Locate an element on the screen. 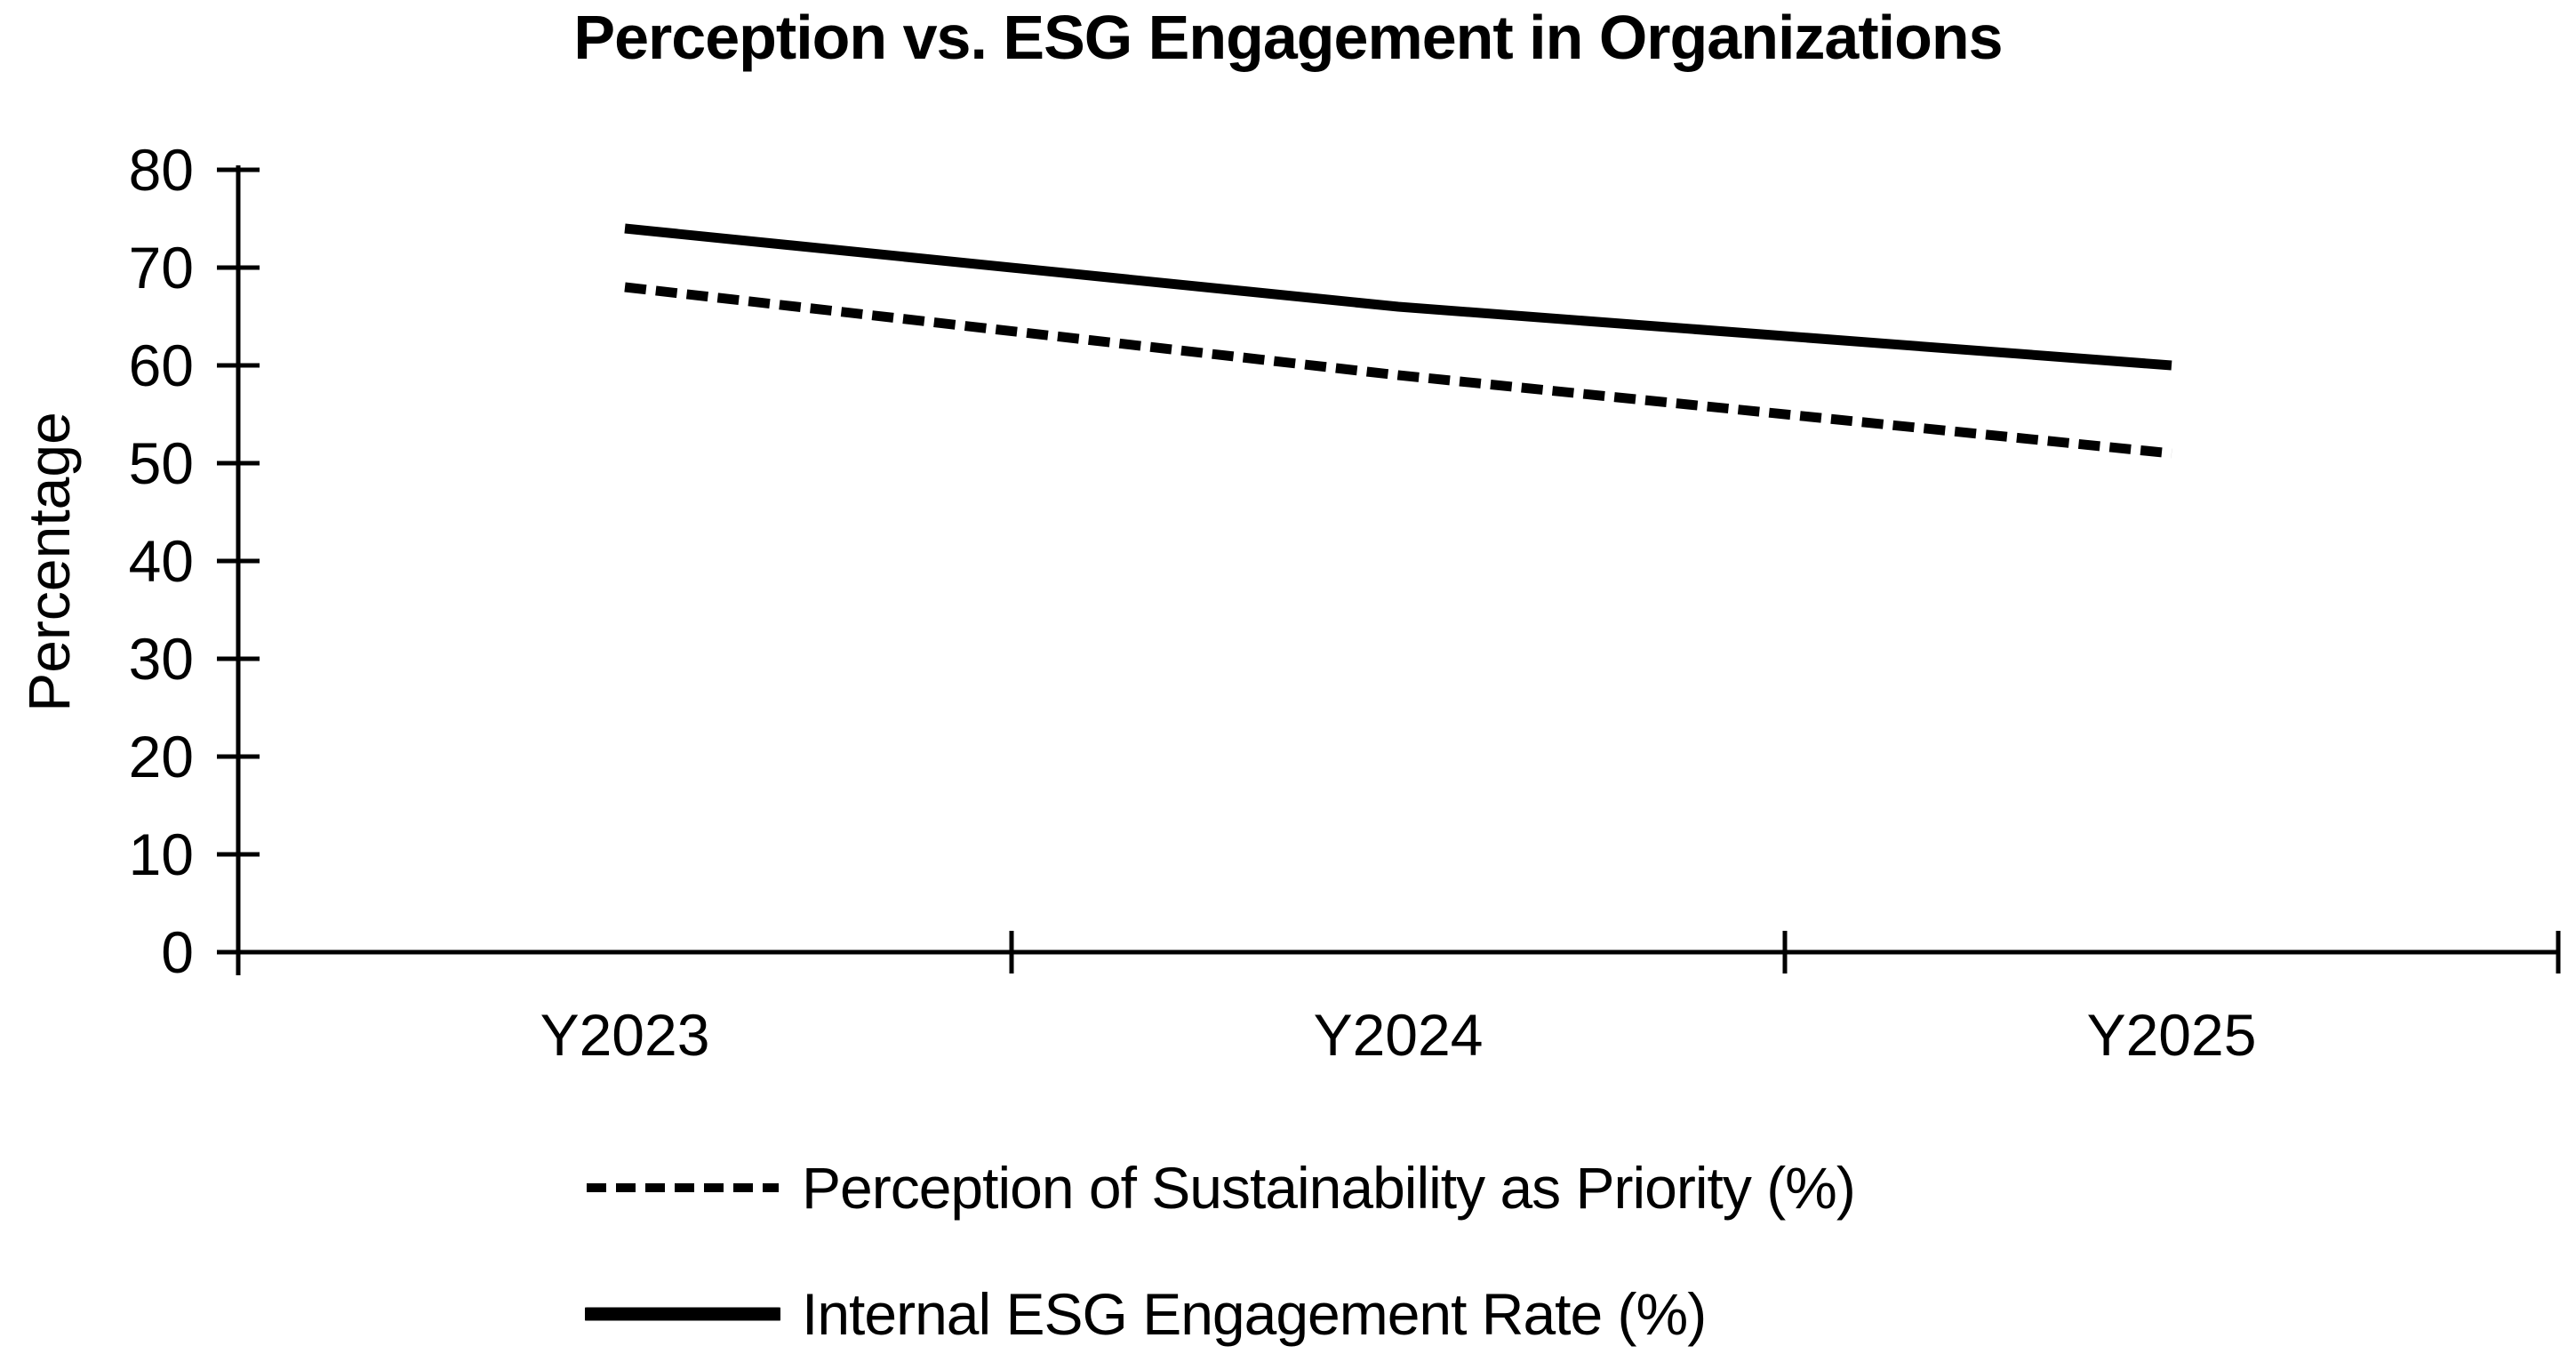  y-tick-label: 40 is located at coordinates (161, 561).